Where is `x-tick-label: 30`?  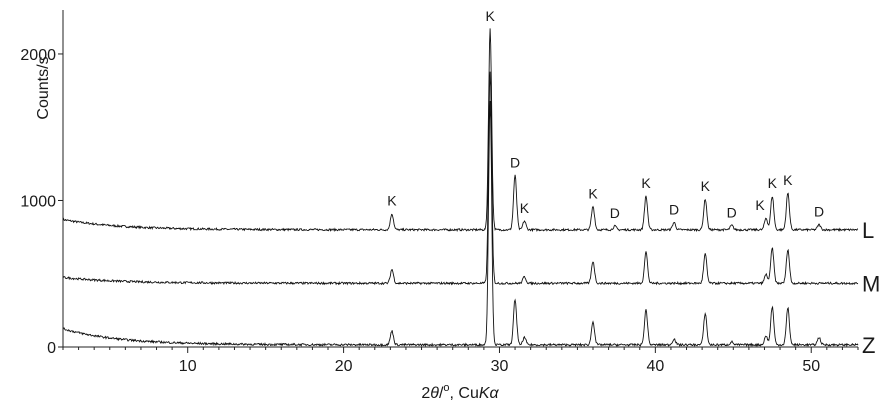
x-tick-label: 30 is located at coordinates (500, 366).